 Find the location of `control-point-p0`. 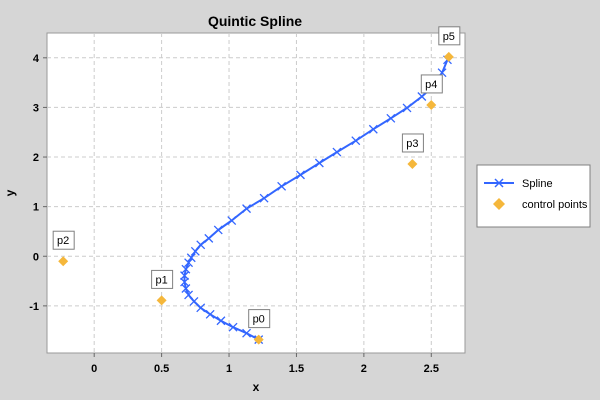

control-point-p0 is located at coordinates (258, 339).